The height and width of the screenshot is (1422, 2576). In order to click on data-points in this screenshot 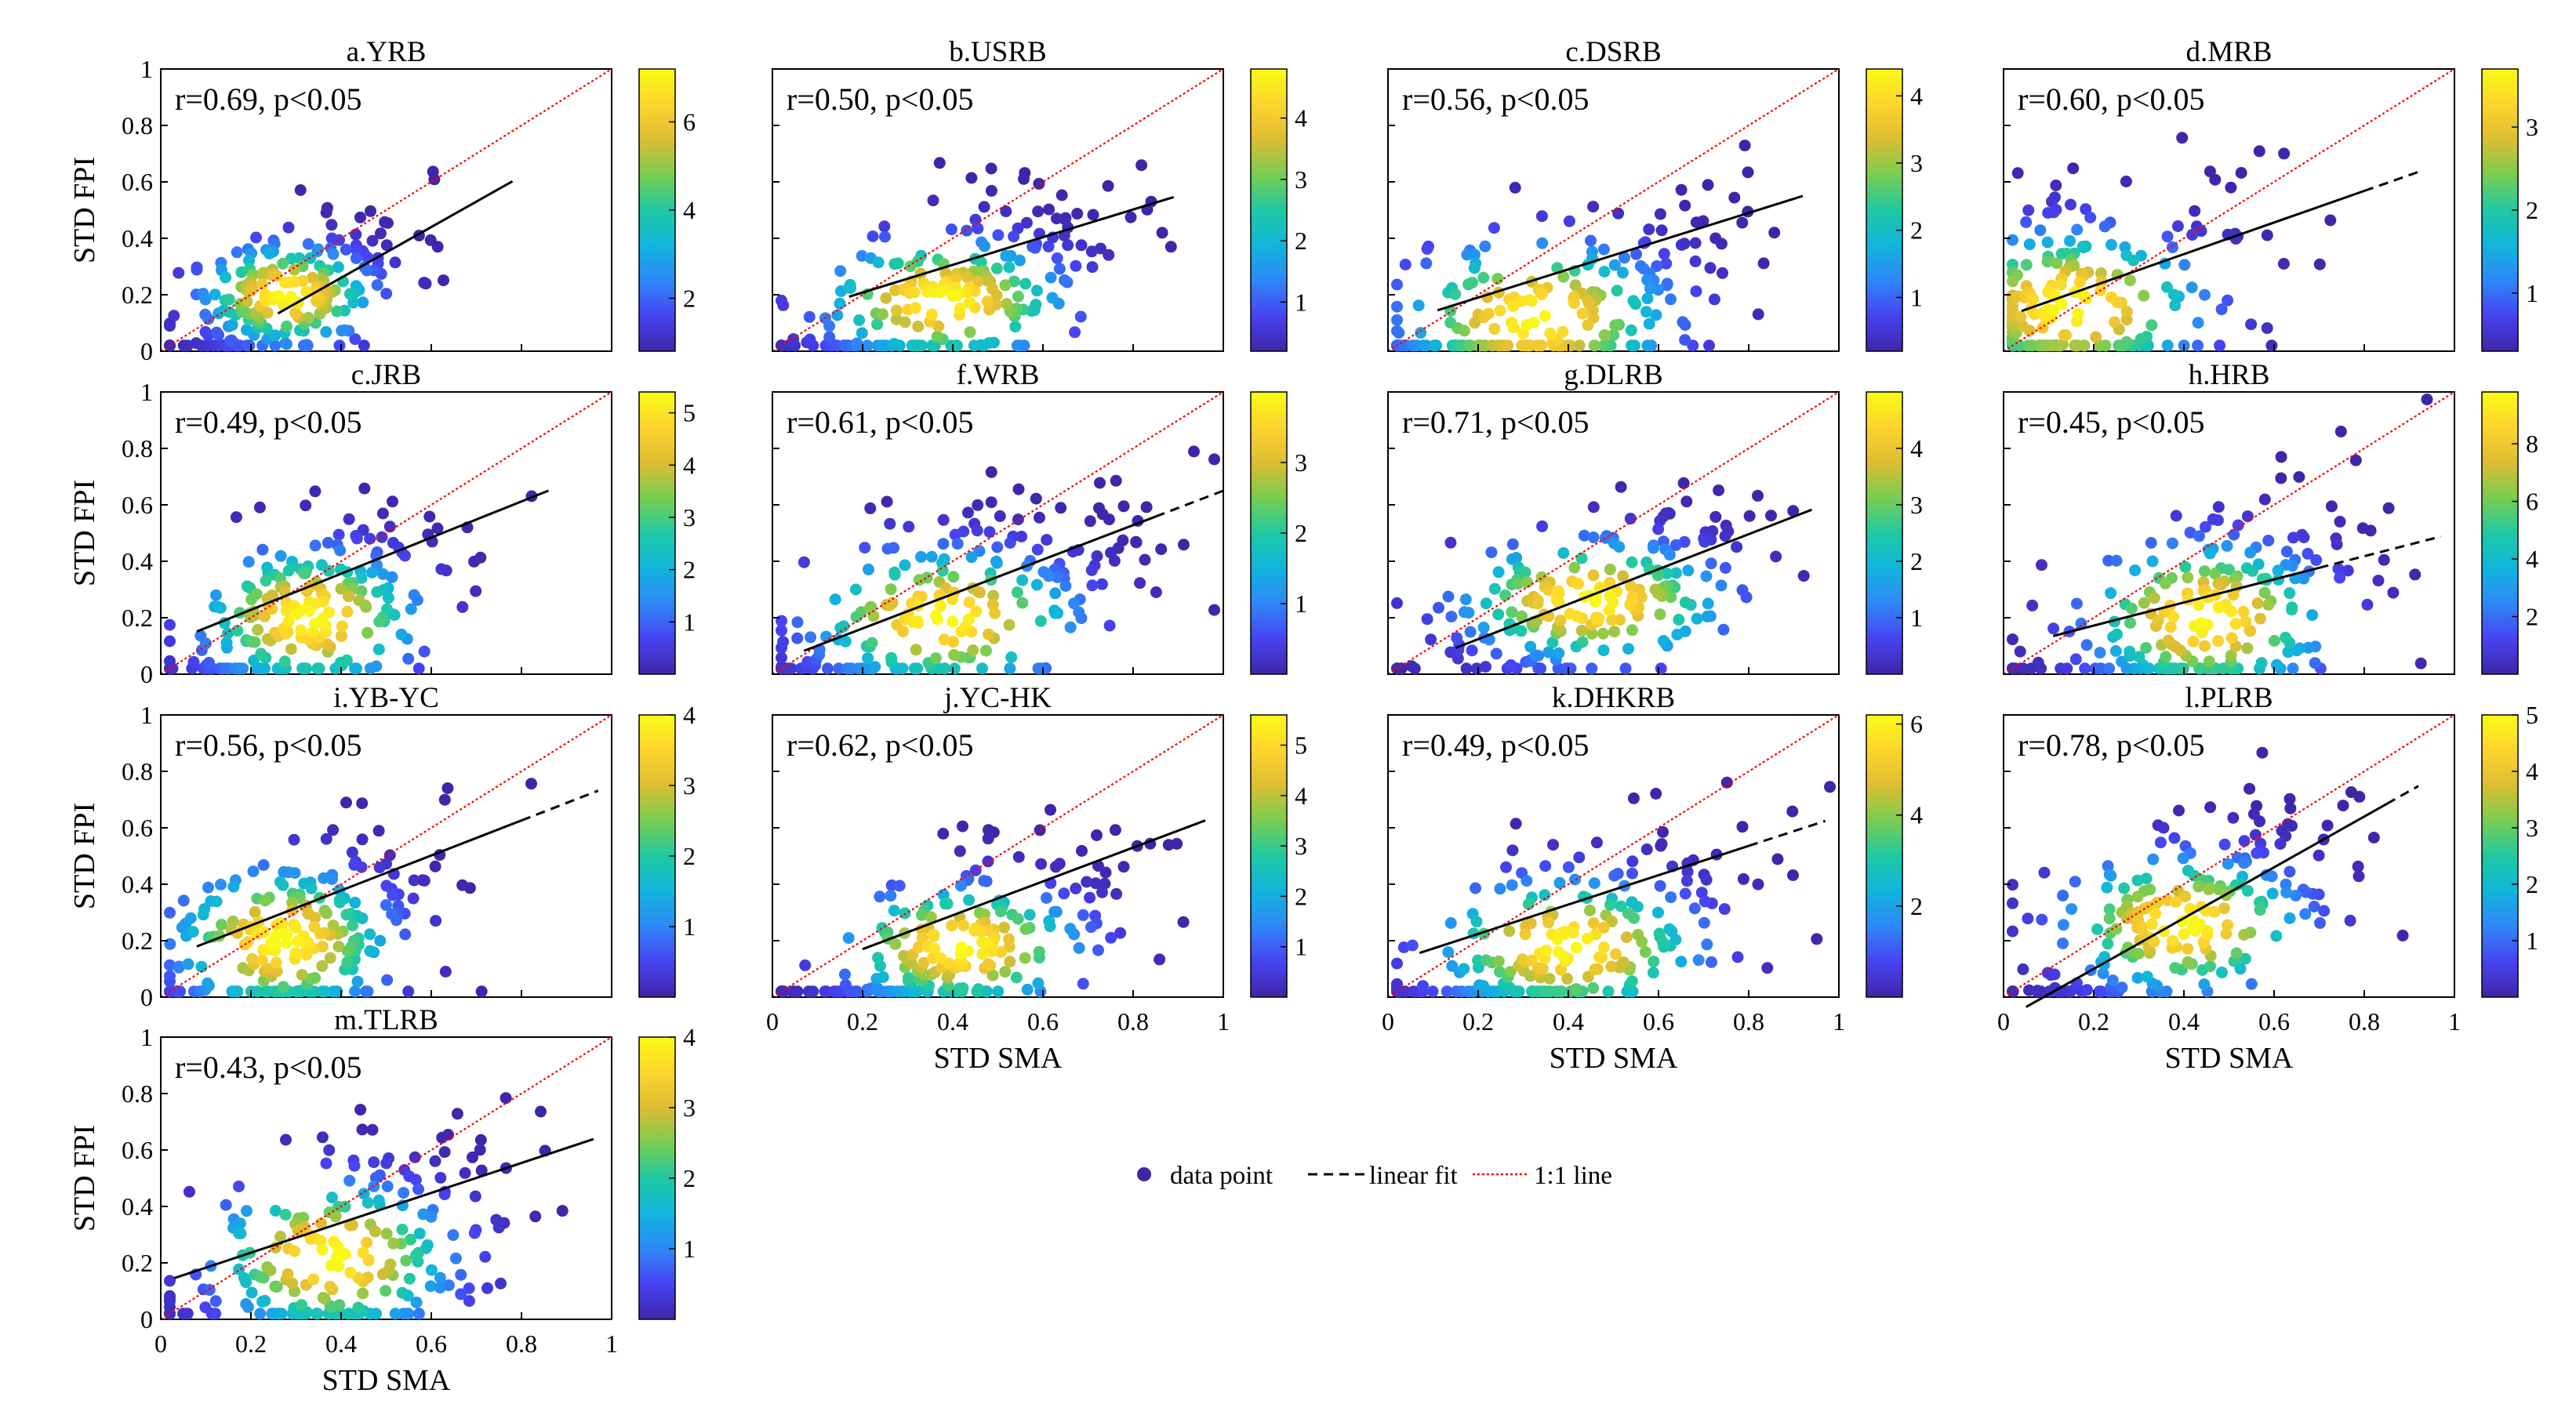, I will do `click(2220, 534)`.